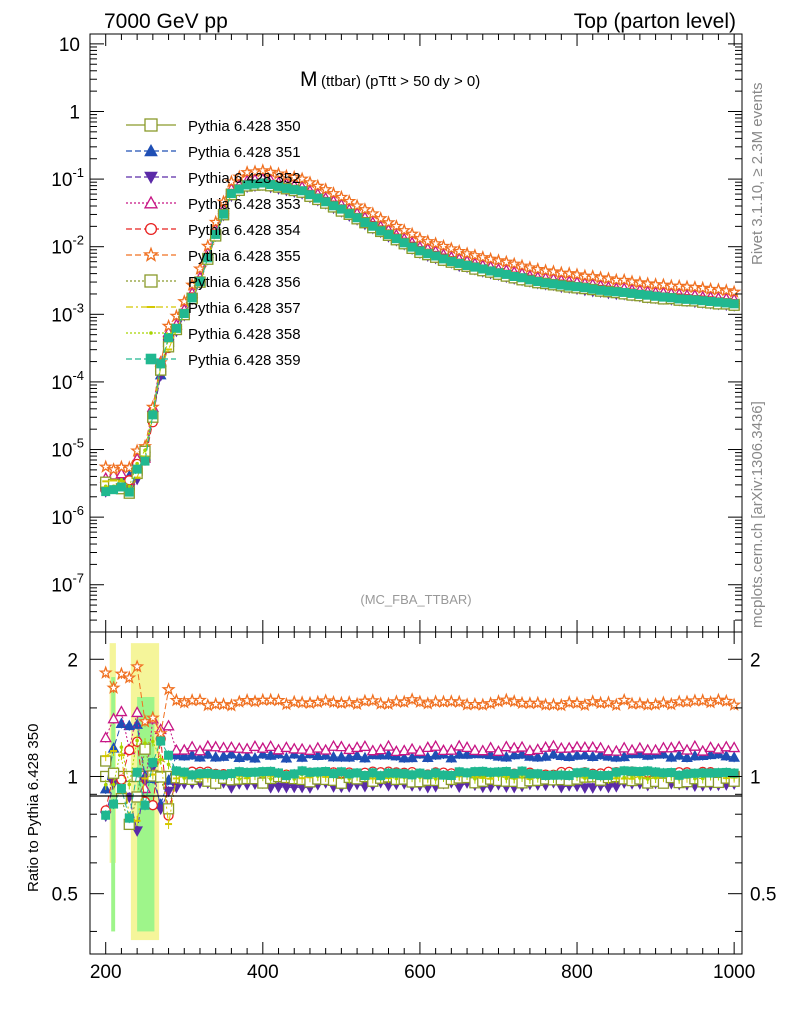 Image resolution: width=786 pixels, height=1024 pixels. I want to click on mcplots-label: mcplots.cern.ch [arXiv:1306.3436], so click(757, 514).